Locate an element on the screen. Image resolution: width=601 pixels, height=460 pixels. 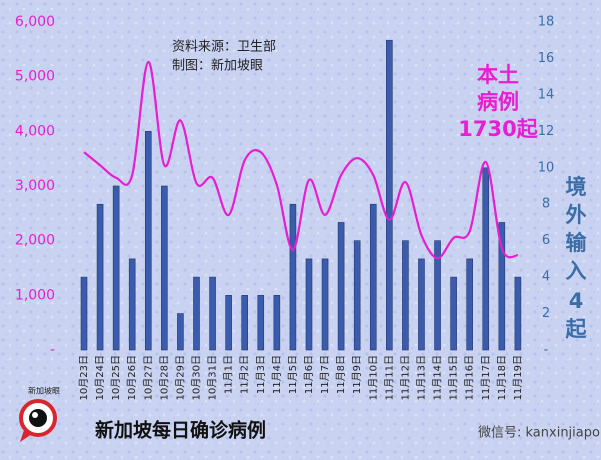
y2-tick-label: 18 is located at coordinates (546, 22).